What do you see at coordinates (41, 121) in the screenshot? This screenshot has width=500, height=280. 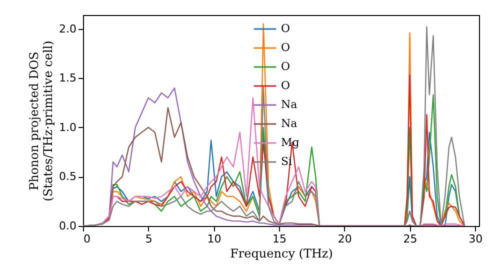 I see `y-axis-title: Phonon projected DOS (States/THz·primitive cell)` at bounding box center [41, 121].